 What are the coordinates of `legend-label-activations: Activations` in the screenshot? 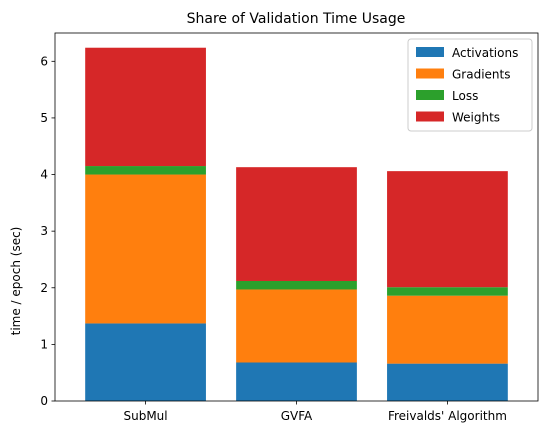 It's located at (485, 53).